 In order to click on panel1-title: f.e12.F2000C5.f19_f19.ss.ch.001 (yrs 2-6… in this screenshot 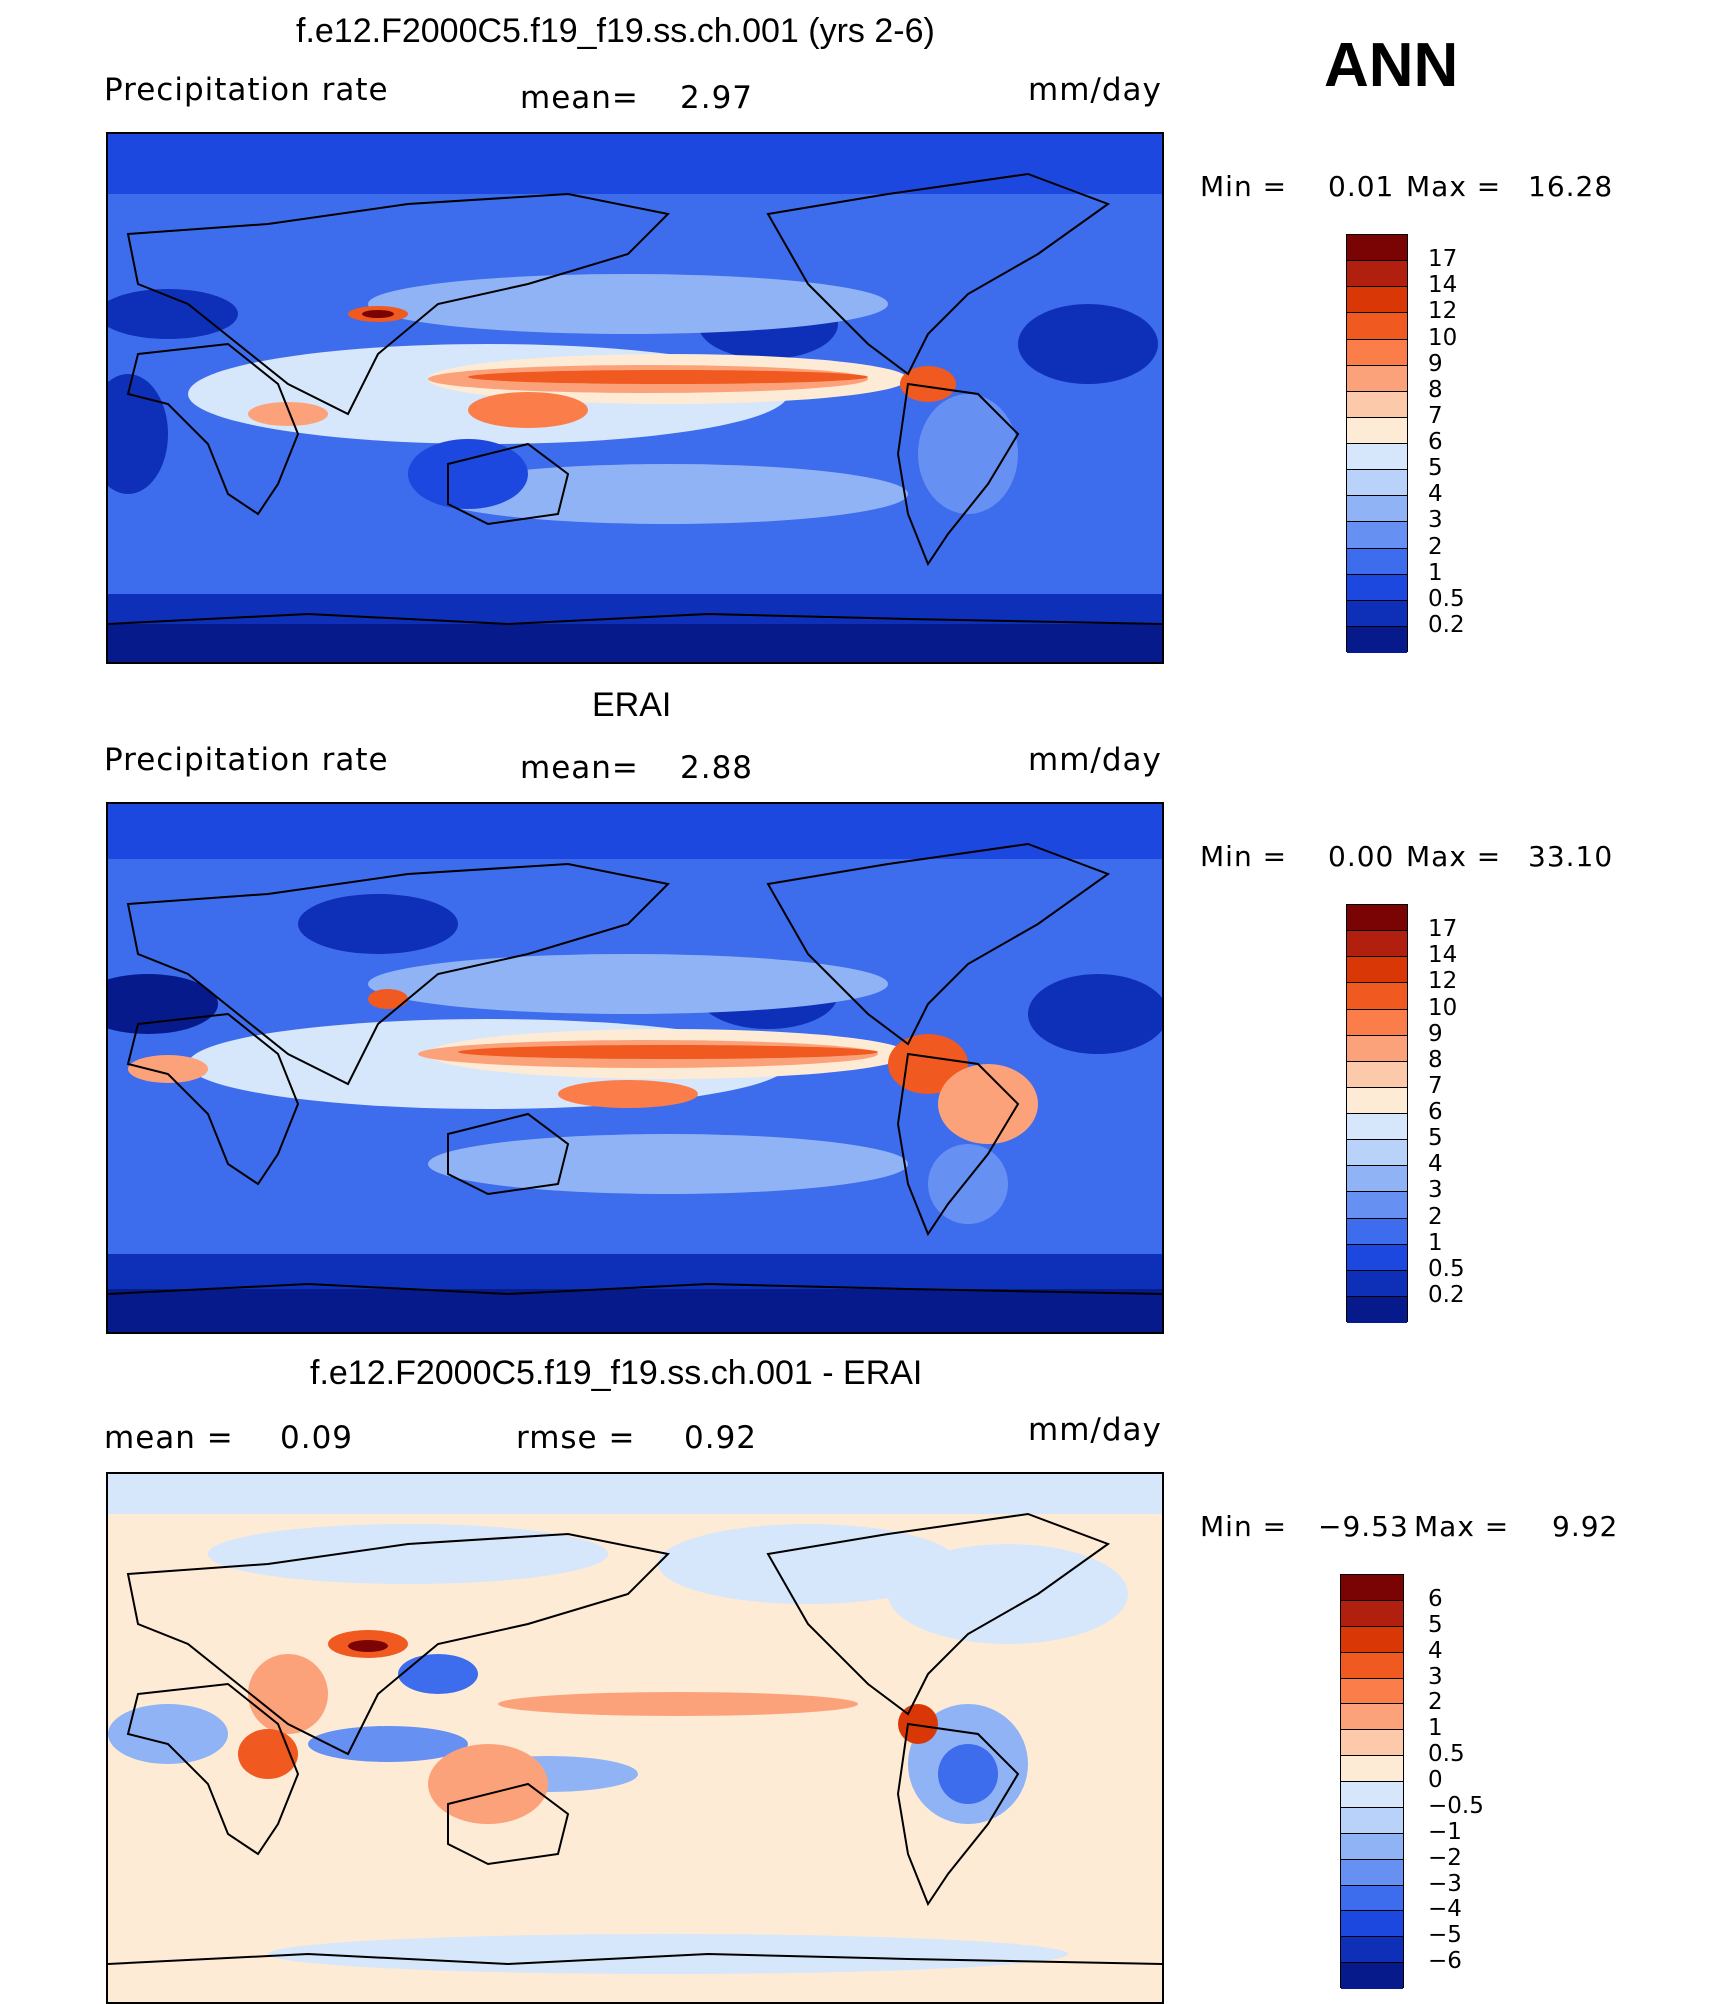, I will do `click(615, 31)`.